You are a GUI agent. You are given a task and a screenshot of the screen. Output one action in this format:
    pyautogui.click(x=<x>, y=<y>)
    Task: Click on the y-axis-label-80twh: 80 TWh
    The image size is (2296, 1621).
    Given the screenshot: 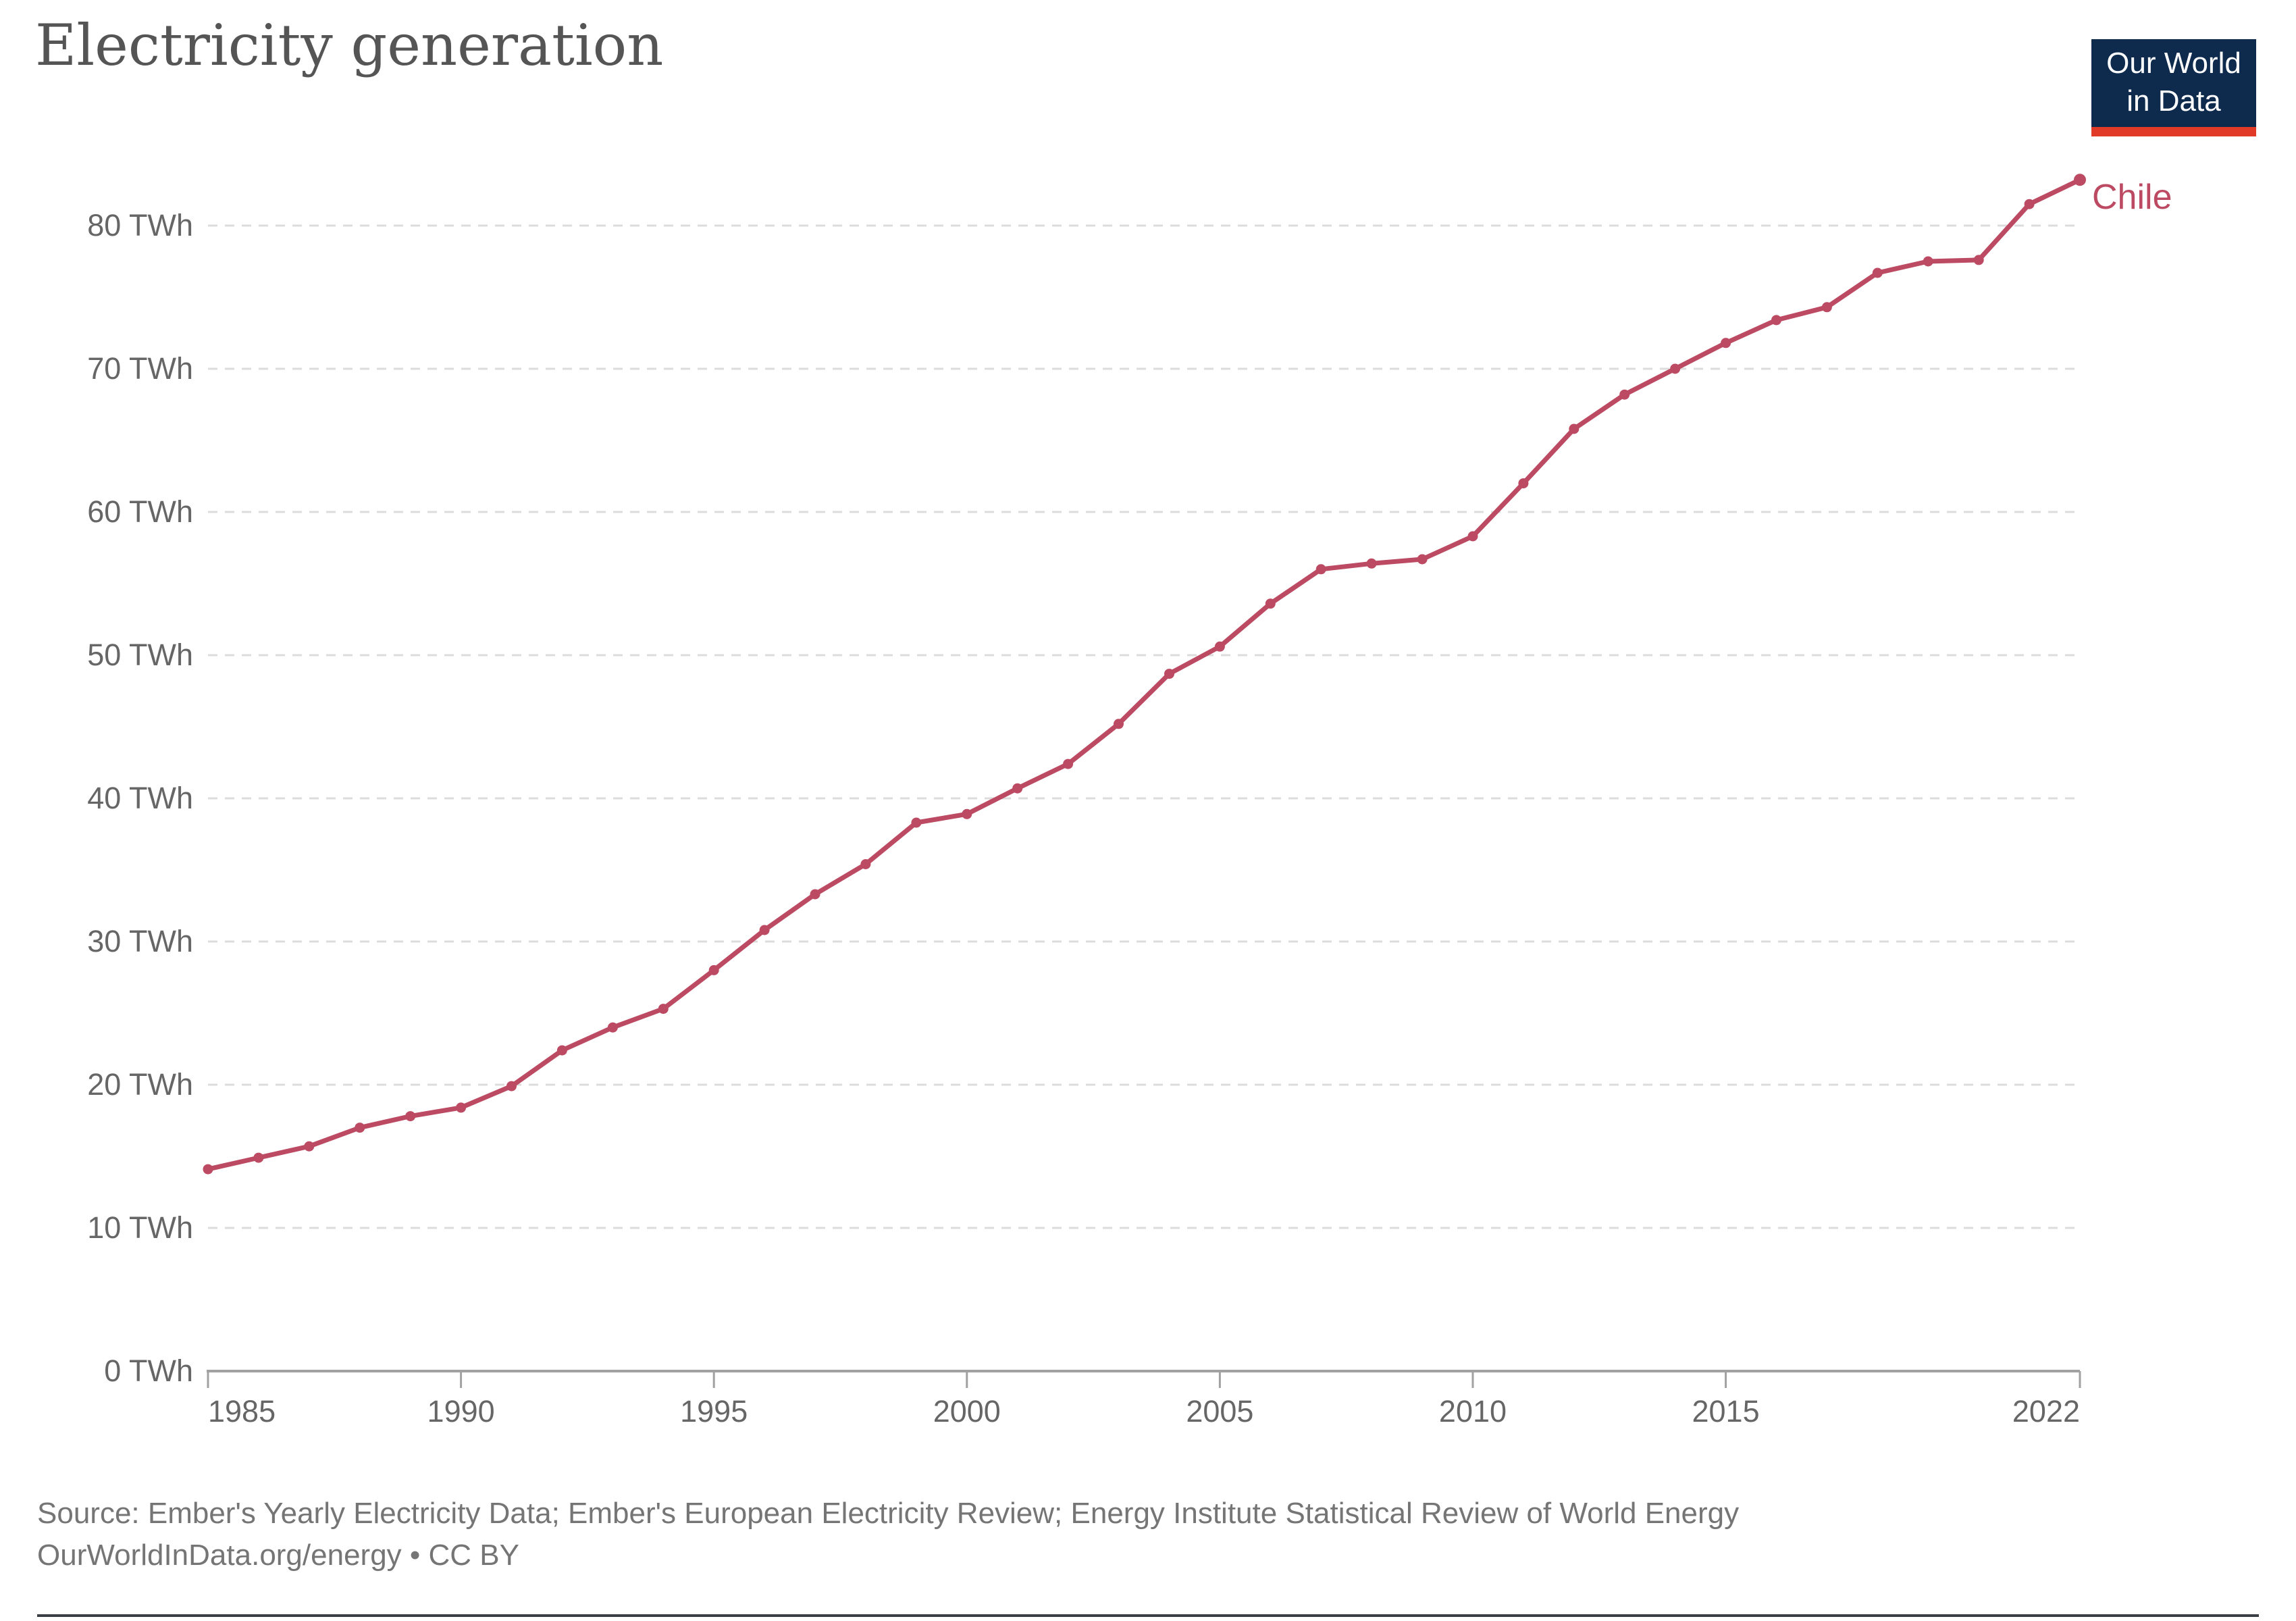 What is the action you would take?
    pyautogui.click(x=140, y=225)
    